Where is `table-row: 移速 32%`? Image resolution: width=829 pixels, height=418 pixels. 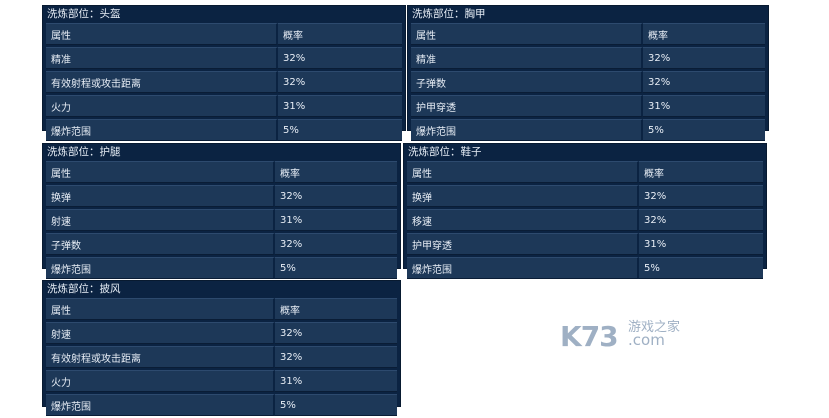
table-row: 移速 32% is located at coordinates (585, 220).